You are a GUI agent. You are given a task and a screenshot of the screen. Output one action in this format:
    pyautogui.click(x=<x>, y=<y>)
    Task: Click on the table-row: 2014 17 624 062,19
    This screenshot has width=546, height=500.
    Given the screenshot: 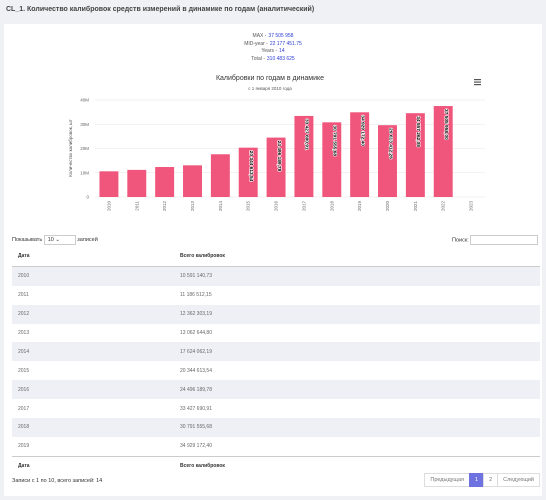 What is the action you would take?
    pyautogui.click(x=276, y=352)
    